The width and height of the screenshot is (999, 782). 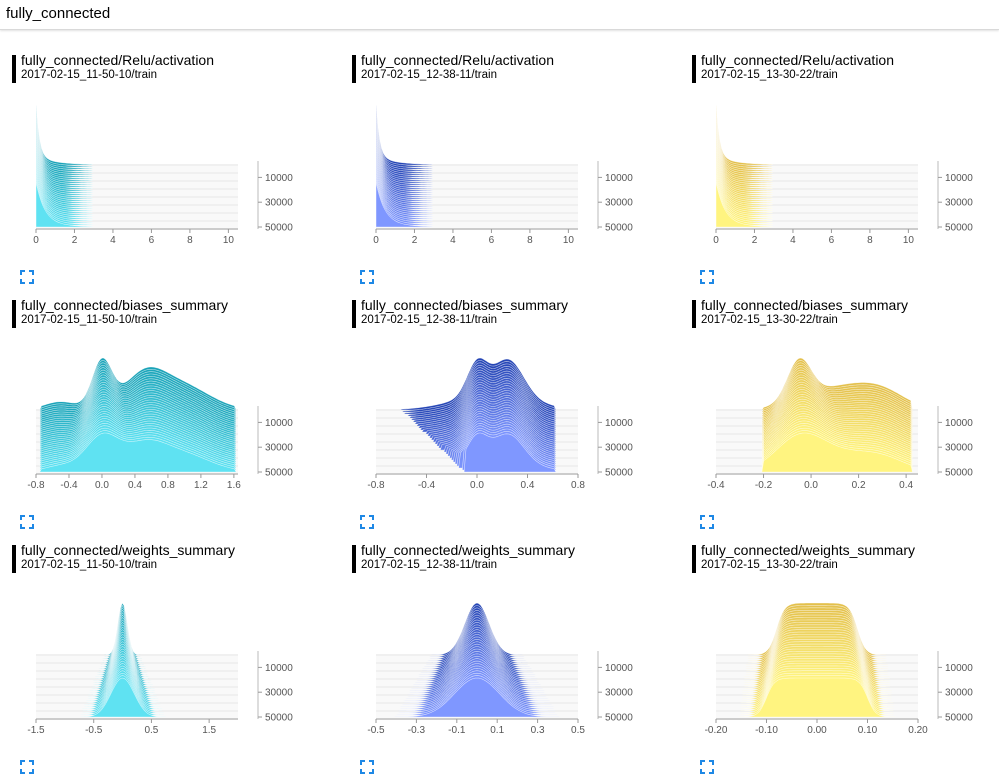 What do you see at coordinates (190, 240) in the screenshot?
I see `x-tick-label: 8` at bounding box center [190, 240].